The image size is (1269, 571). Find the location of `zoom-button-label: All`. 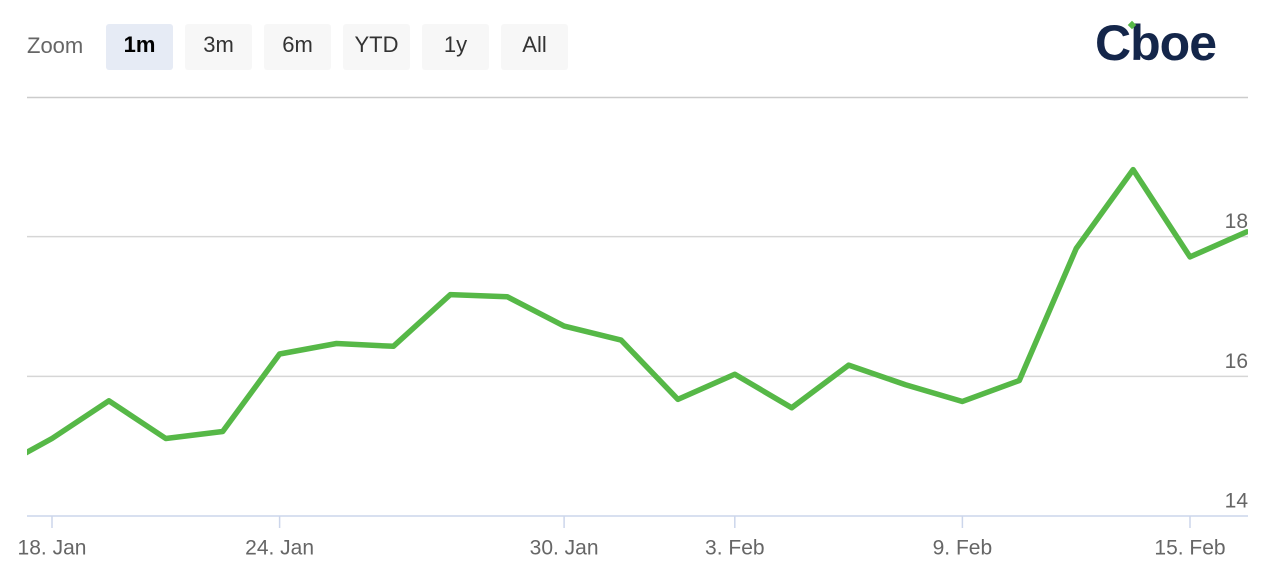

zoom-button-label: All is located at coordinates (534, 44).